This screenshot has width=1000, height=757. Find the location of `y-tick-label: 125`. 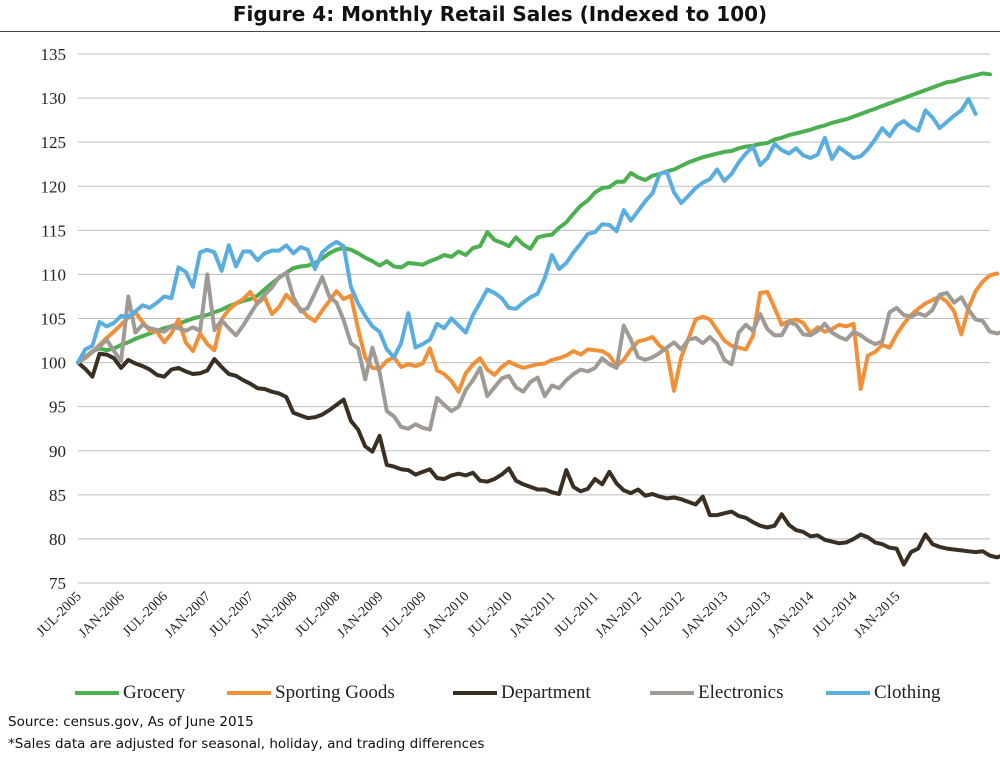

y-tick-label: 125 is located at coordinates (54, 142).